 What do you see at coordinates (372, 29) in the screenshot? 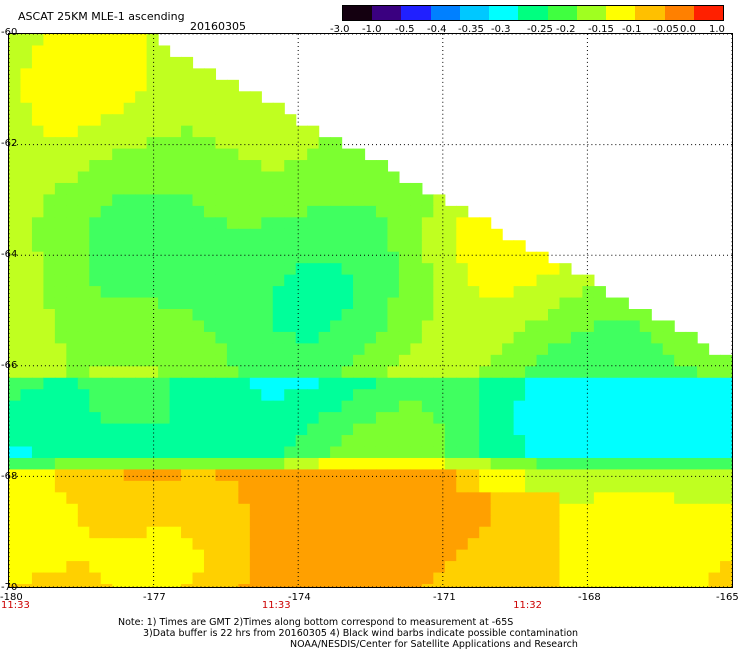
I see `colorbar-label: -1.0` at bounding box center [372, 29].